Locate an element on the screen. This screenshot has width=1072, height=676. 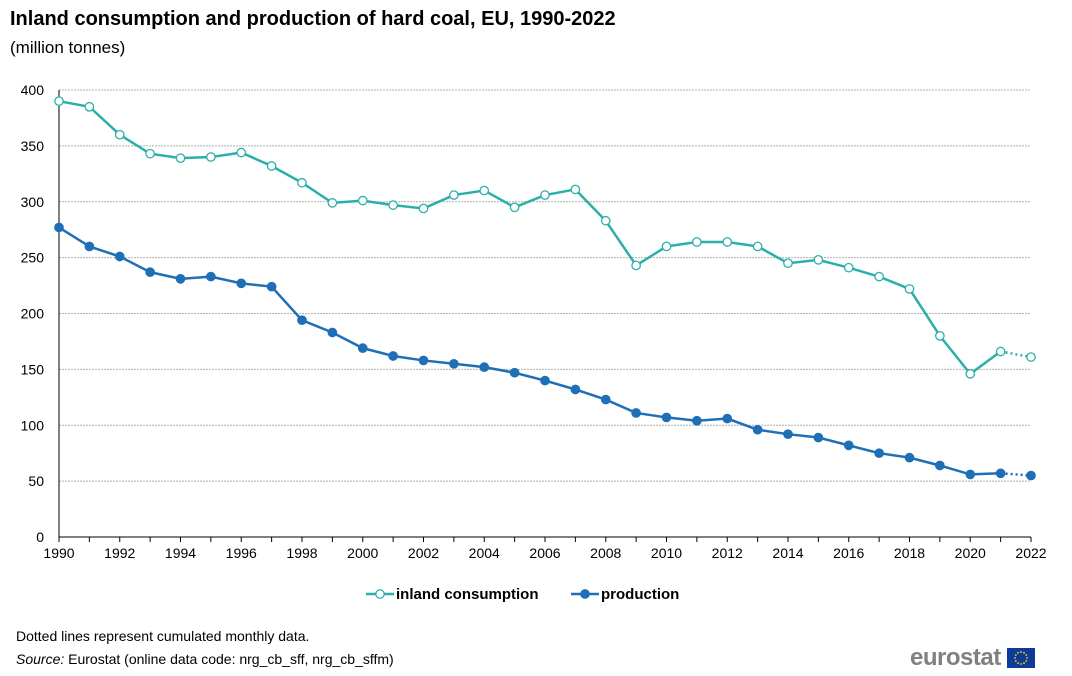
legend-item-1: production is located at coordinates (625, 594).